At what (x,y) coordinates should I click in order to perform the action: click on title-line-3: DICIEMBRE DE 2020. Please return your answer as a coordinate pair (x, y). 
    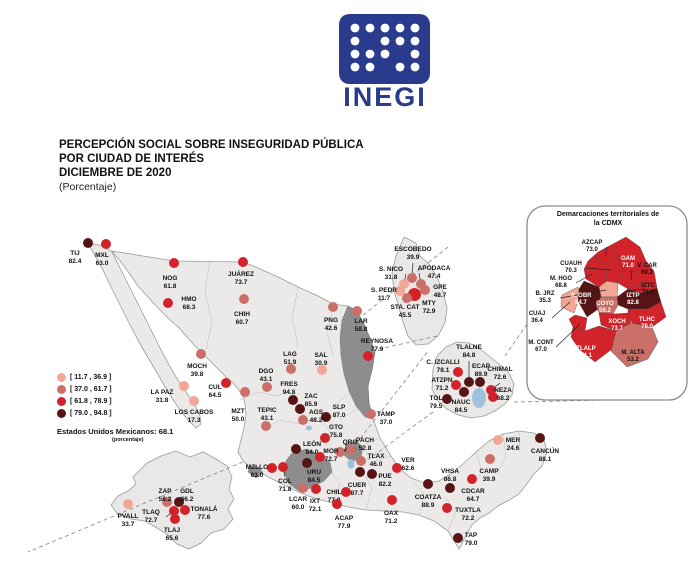
    Looking at the image, I should click on (115, 173).